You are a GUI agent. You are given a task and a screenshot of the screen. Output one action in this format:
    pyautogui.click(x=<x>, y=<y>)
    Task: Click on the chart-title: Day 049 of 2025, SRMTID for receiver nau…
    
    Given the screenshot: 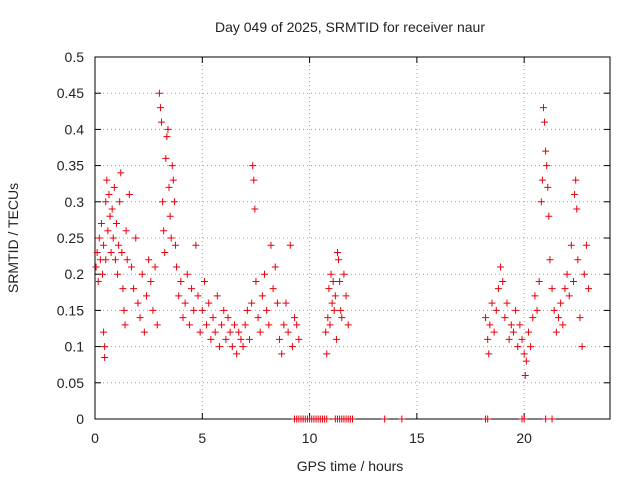 What is the action you would take?
    pyautogui.click(x=350, y=27)
    